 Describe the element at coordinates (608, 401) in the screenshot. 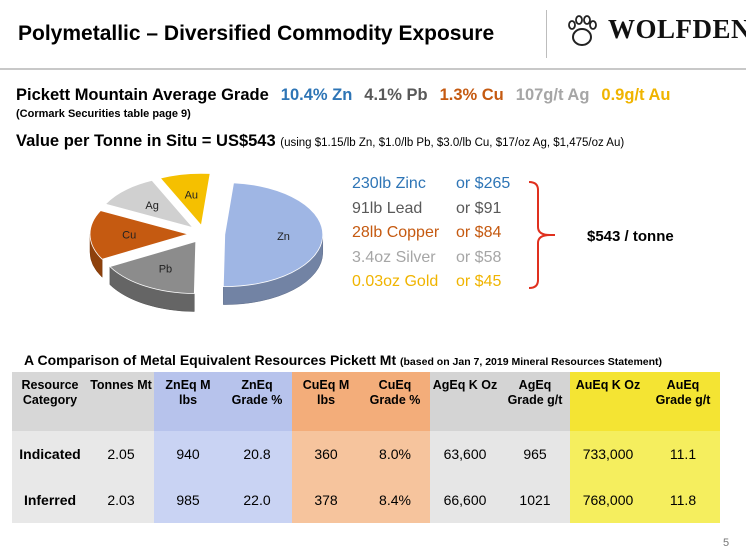

I see `column-header: AuEq K Oz` at that location.